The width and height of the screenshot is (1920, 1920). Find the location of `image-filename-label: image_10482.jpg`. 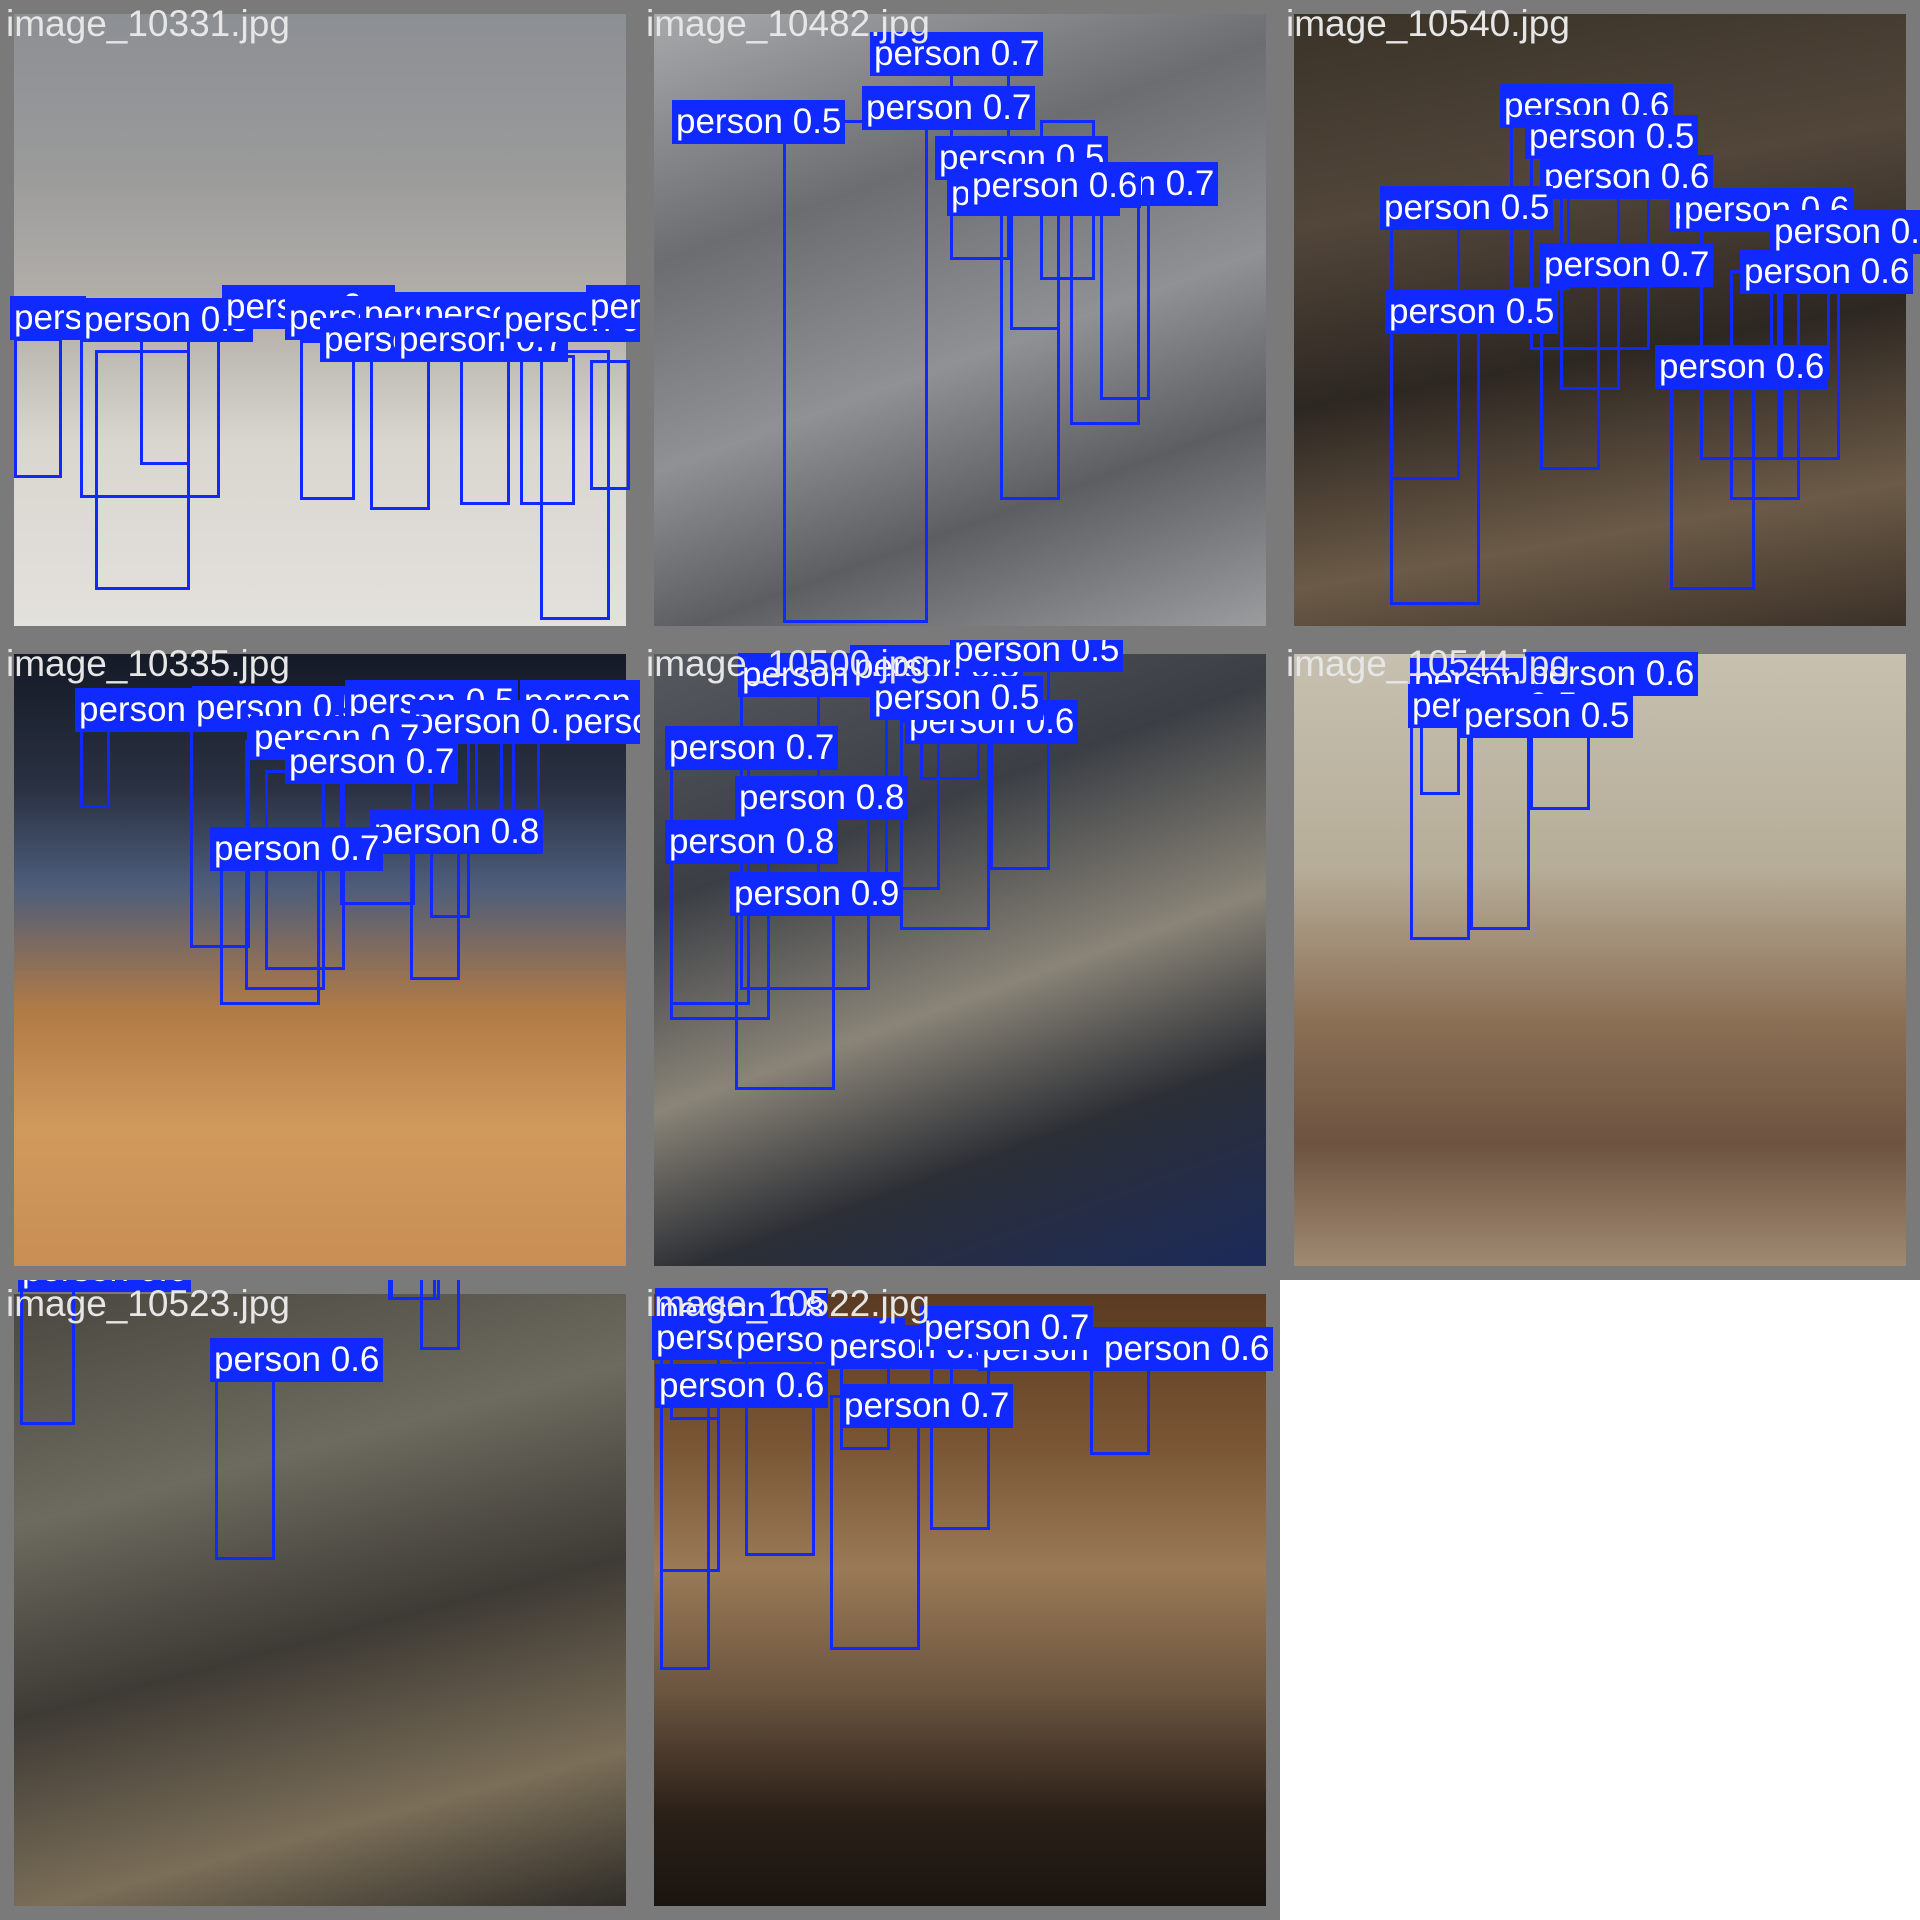

image-filename-label: image_10482.jpg is located at coordinates (788, 23).